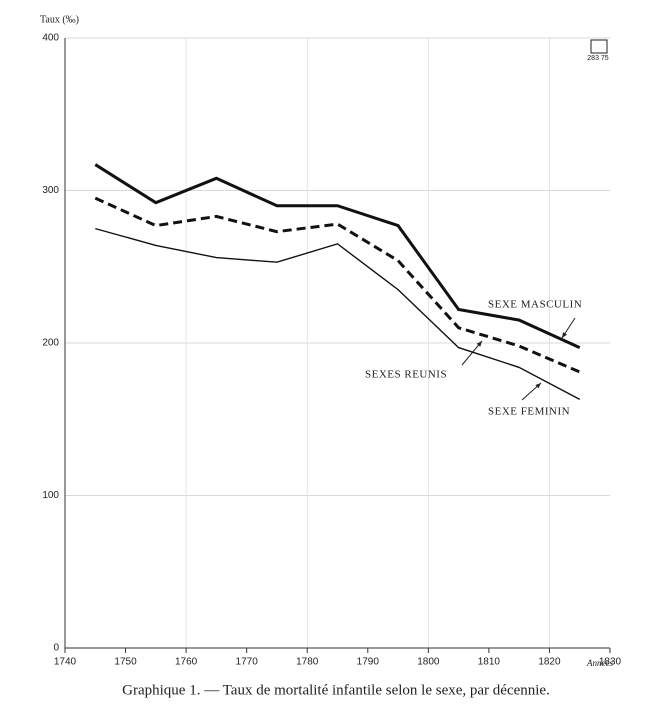 This screenshot has width=671, height=721. What do you see at coordinates (50, 495) in the screenshot?
I see `y-tick-label: 100` at bounding box center [50, 495].